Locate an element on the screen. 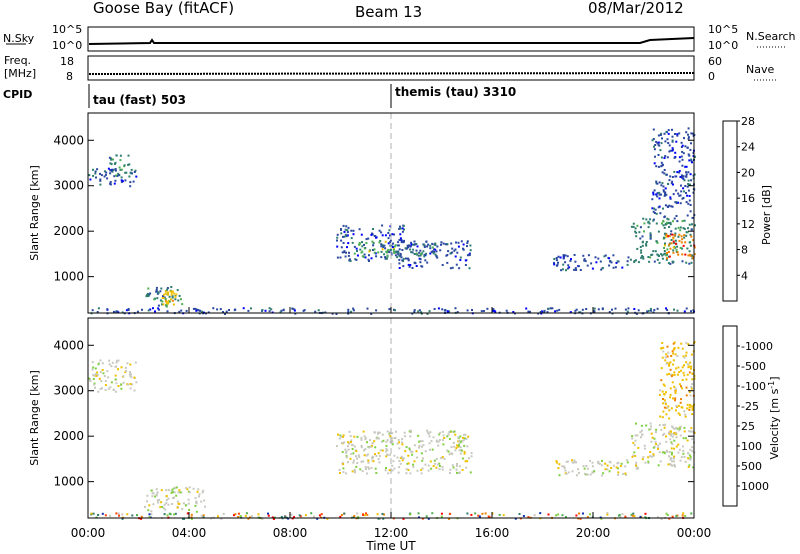 Image resolution: width=800 pixels, height=554 pixels. x-tick-label: 16:00 is located at coordinates (492, 533).